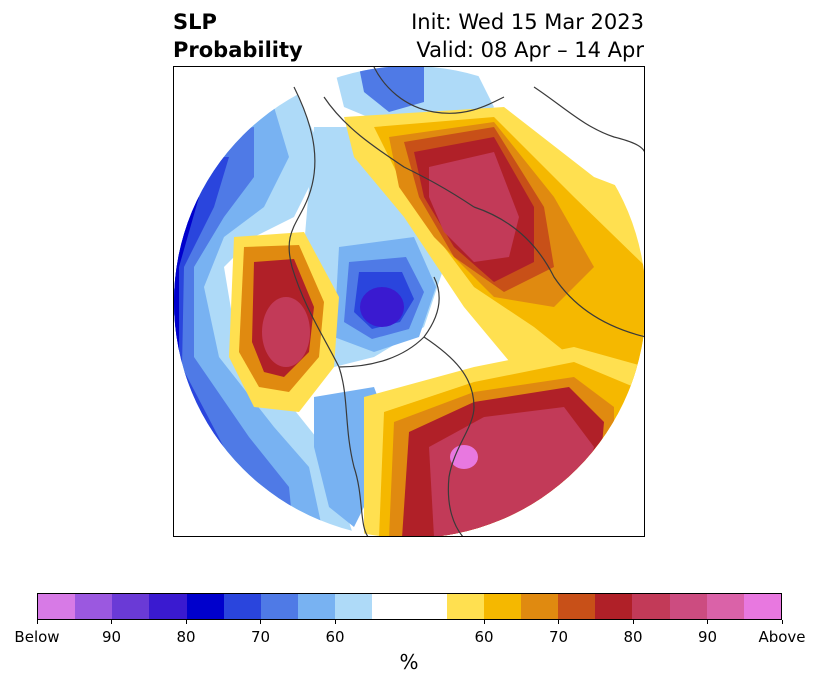 The width and height of the screenshot is (819, 686). What do you see at coordinates (382, 307) in the screenshot?
I see `below-core-central` at bounding box center [382, 307].